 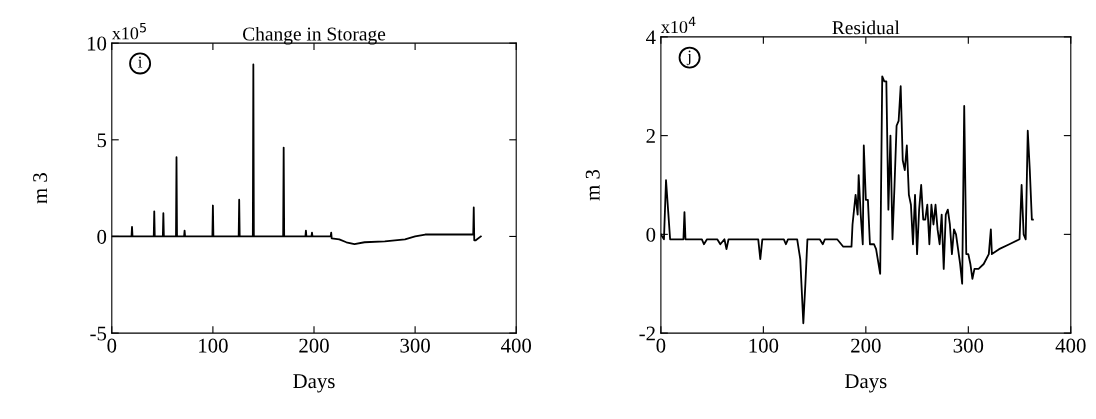 What do you see at coordinates (97, 43) in the screenshot?
I see `y-tick-label: 10` at bounding box center [97, 43].